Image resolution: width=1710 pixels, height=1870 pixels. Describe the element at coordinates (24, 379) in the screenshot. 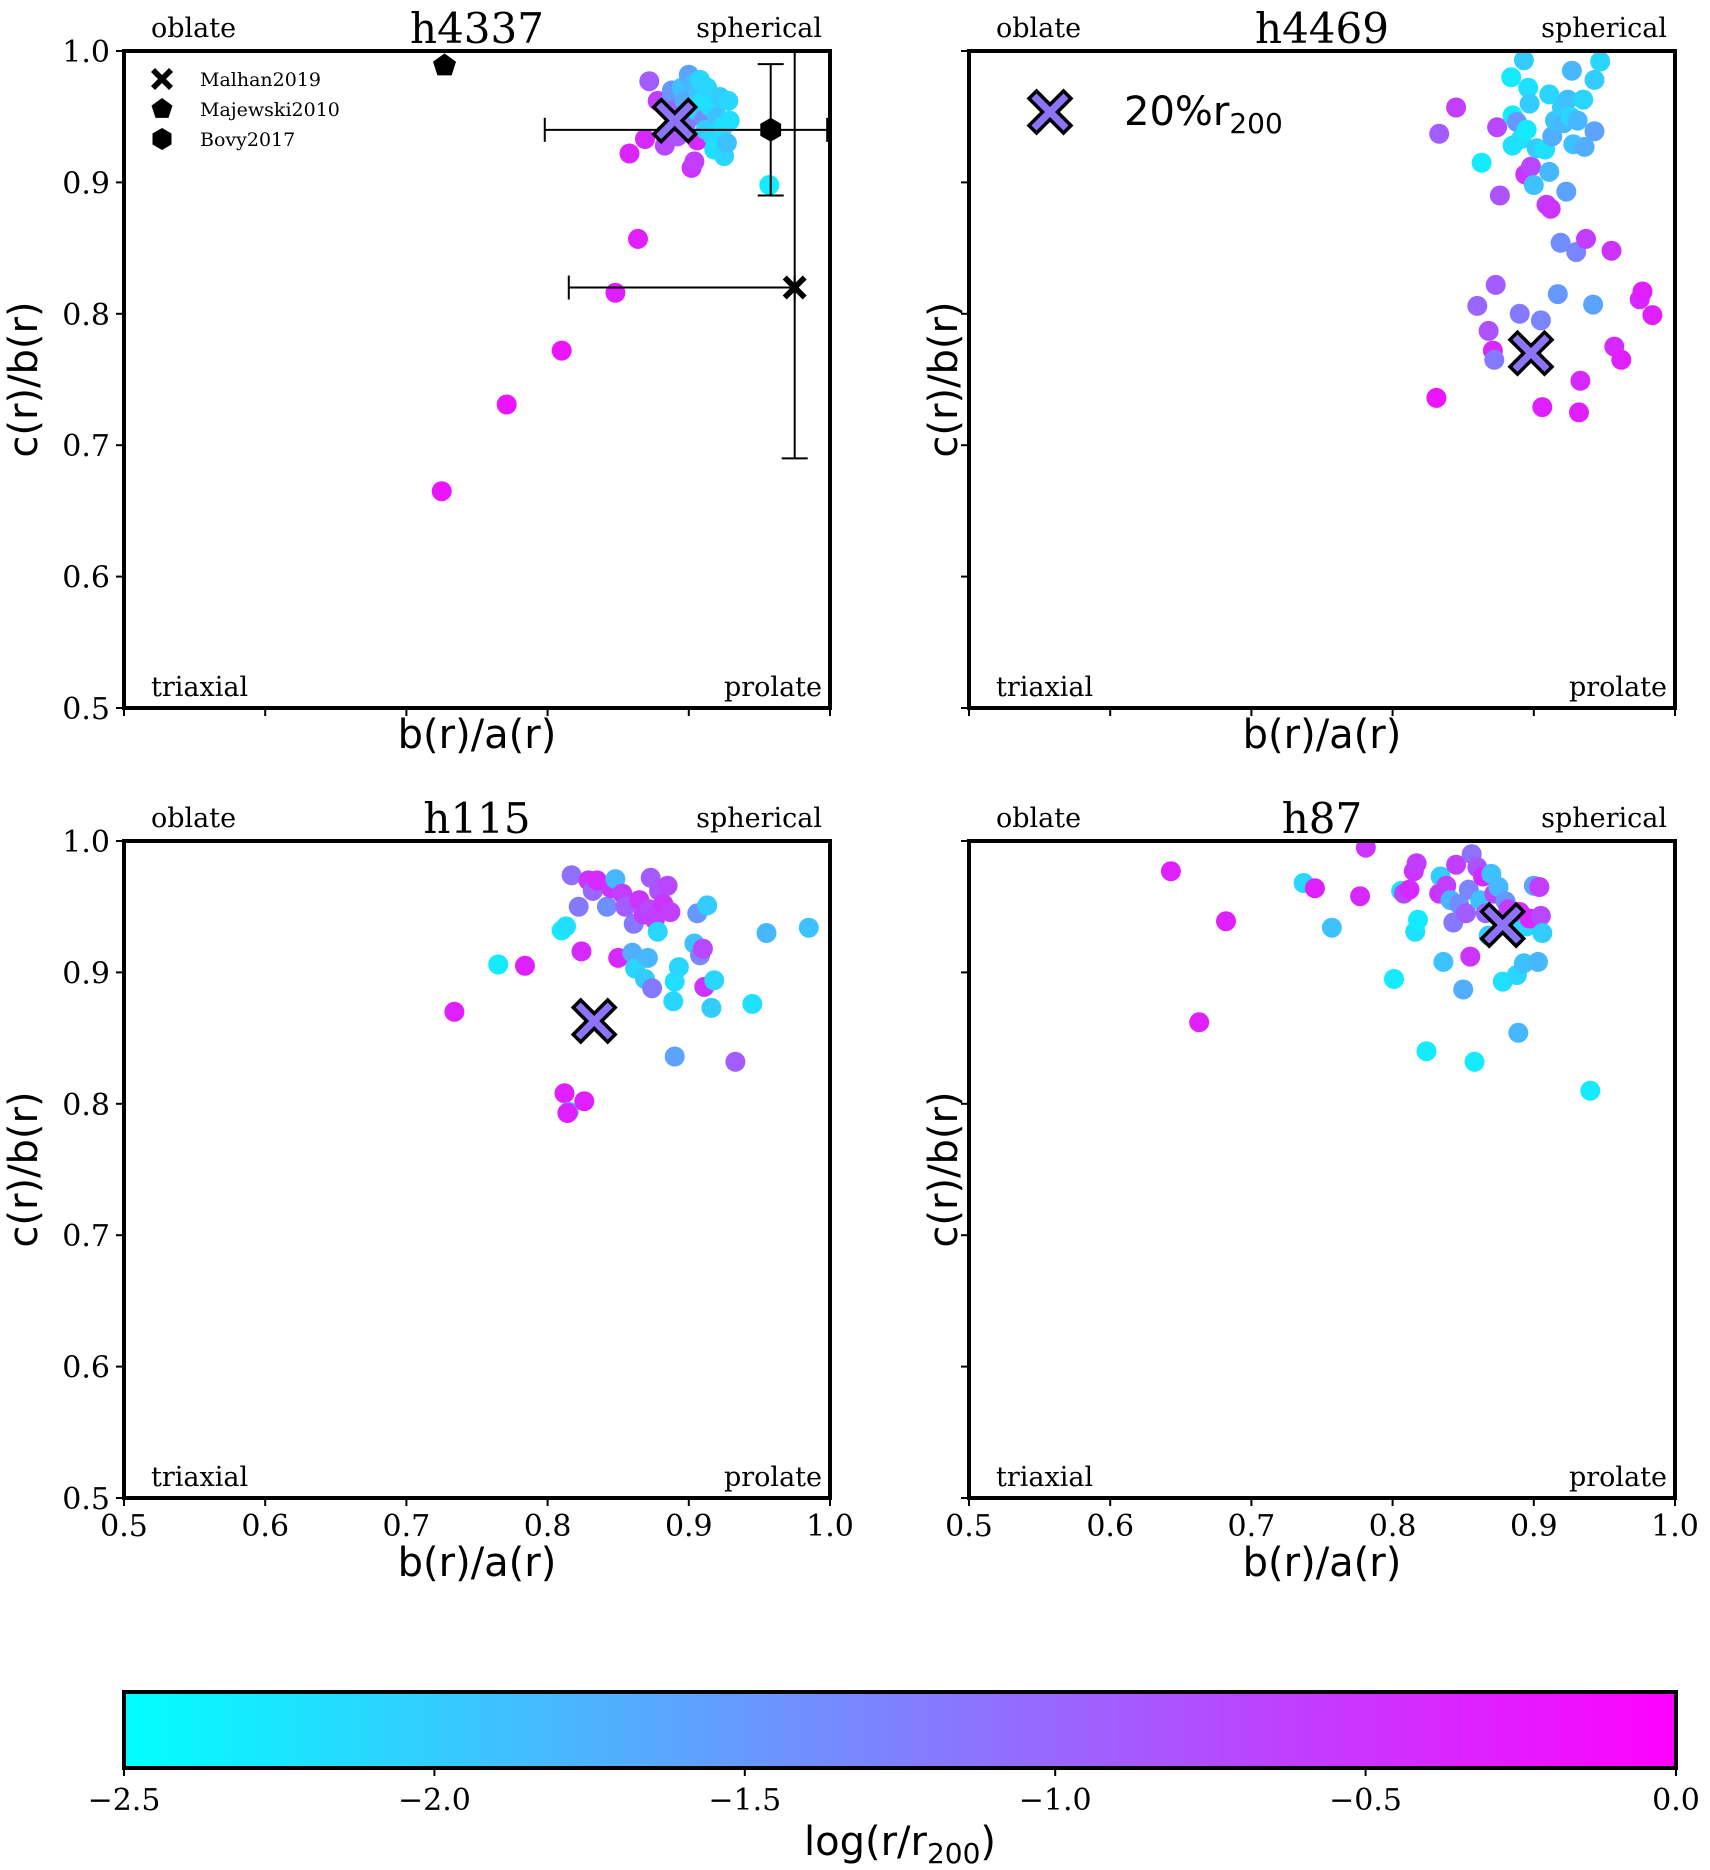

I see `y-axis-label: c(r)/b(r)` at that location.